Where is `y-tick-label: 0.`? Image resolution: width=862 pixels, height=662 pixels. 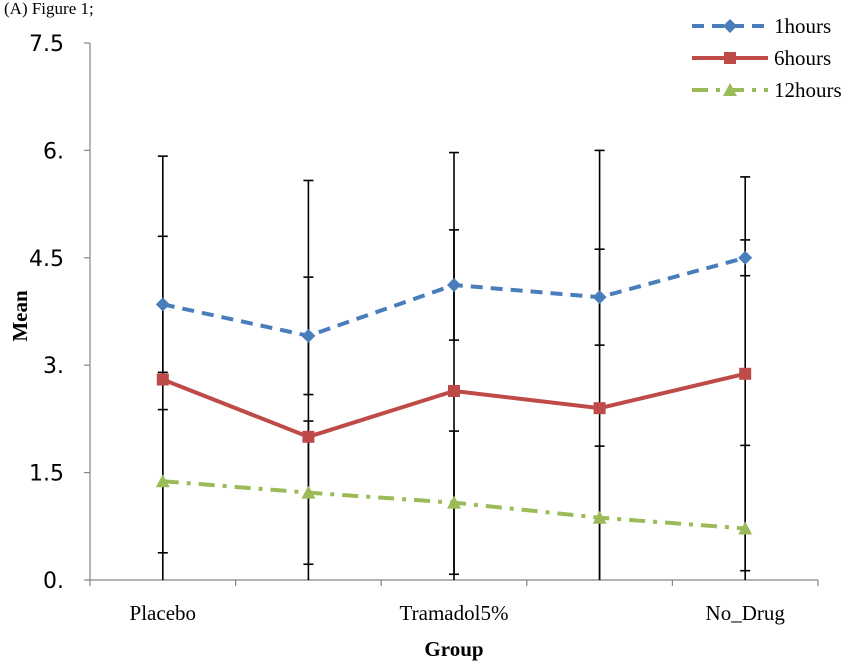
y-tick-label: 0. is located at coordinates (53, 581).